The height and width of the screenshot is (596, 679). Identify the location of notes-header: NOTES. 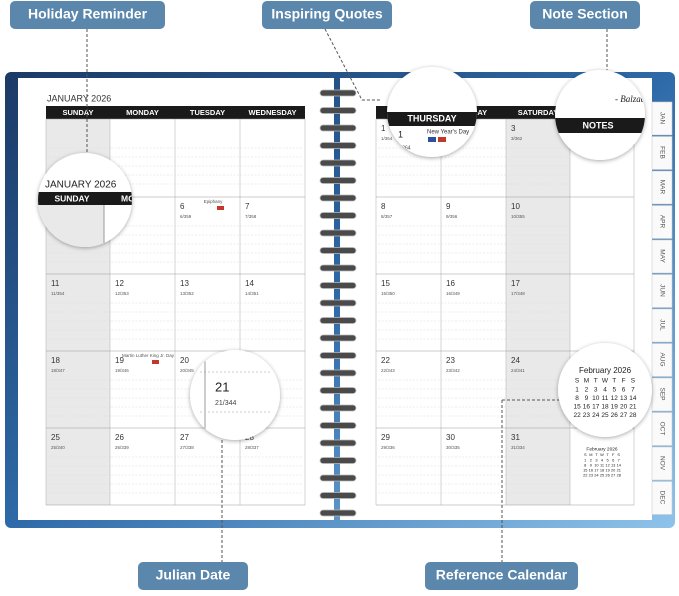
(597, 125).